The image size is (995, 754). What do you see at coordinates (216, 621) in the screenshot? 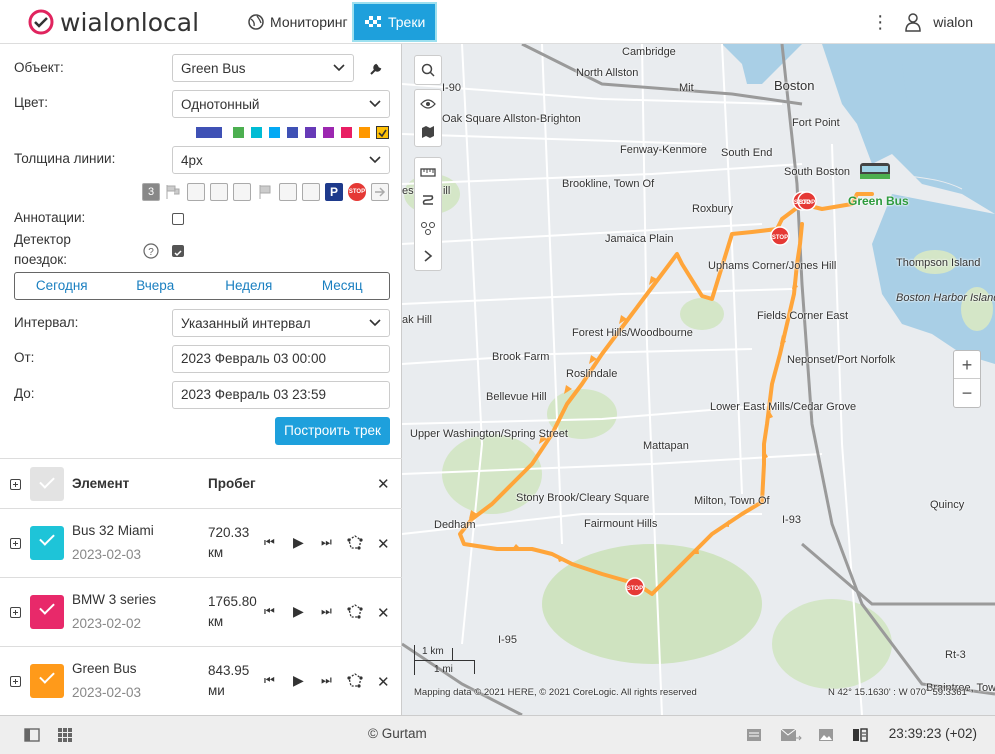
I see `track-mileage-unit: км` at bounding box center [216, 621].